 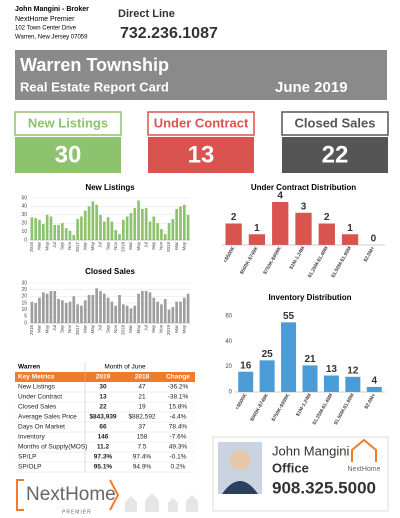 What do you see at coordinates (24, 215) in the screenshot?
I see `y-tick-label: 30` at bounding box center [24, 215].